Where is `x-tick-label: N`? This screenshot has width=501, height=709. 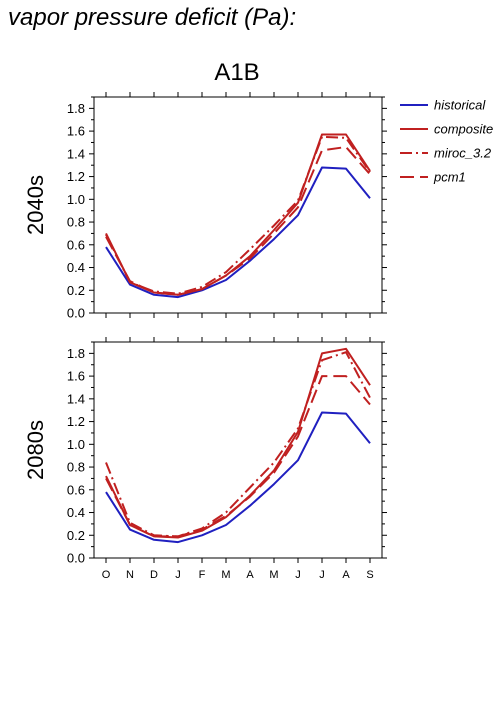
x-tick-label: N is located at coordinates (130, 575).